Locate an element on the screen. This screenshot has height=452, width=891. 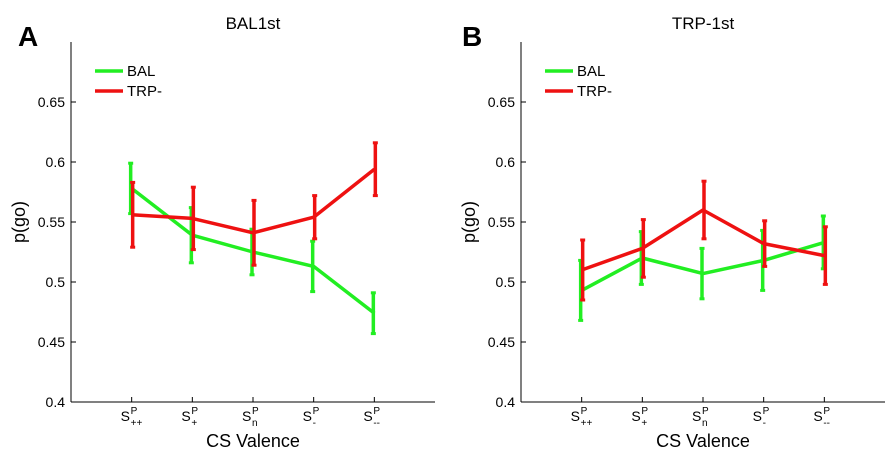
panel-letter: A is located at coordinates (28, 36).